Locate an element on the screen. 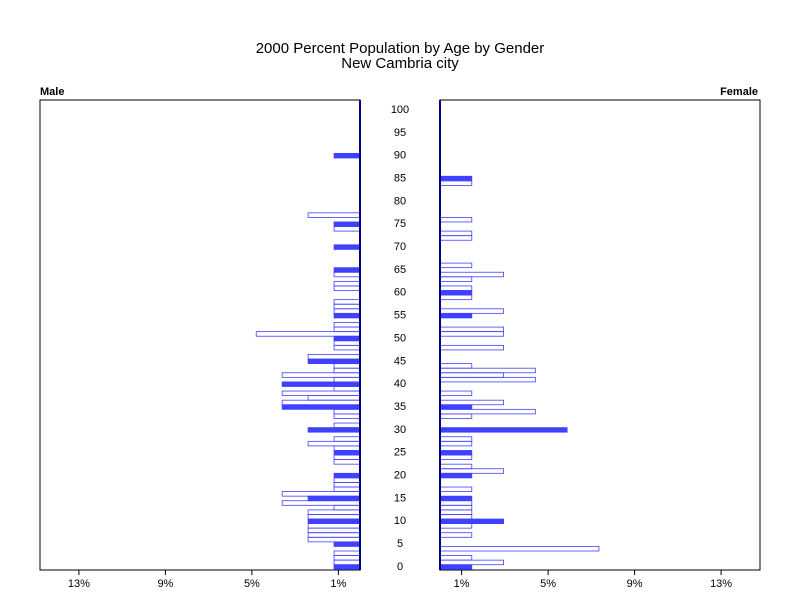  y-tick-label: 25 is located at coordinates (400, 453).